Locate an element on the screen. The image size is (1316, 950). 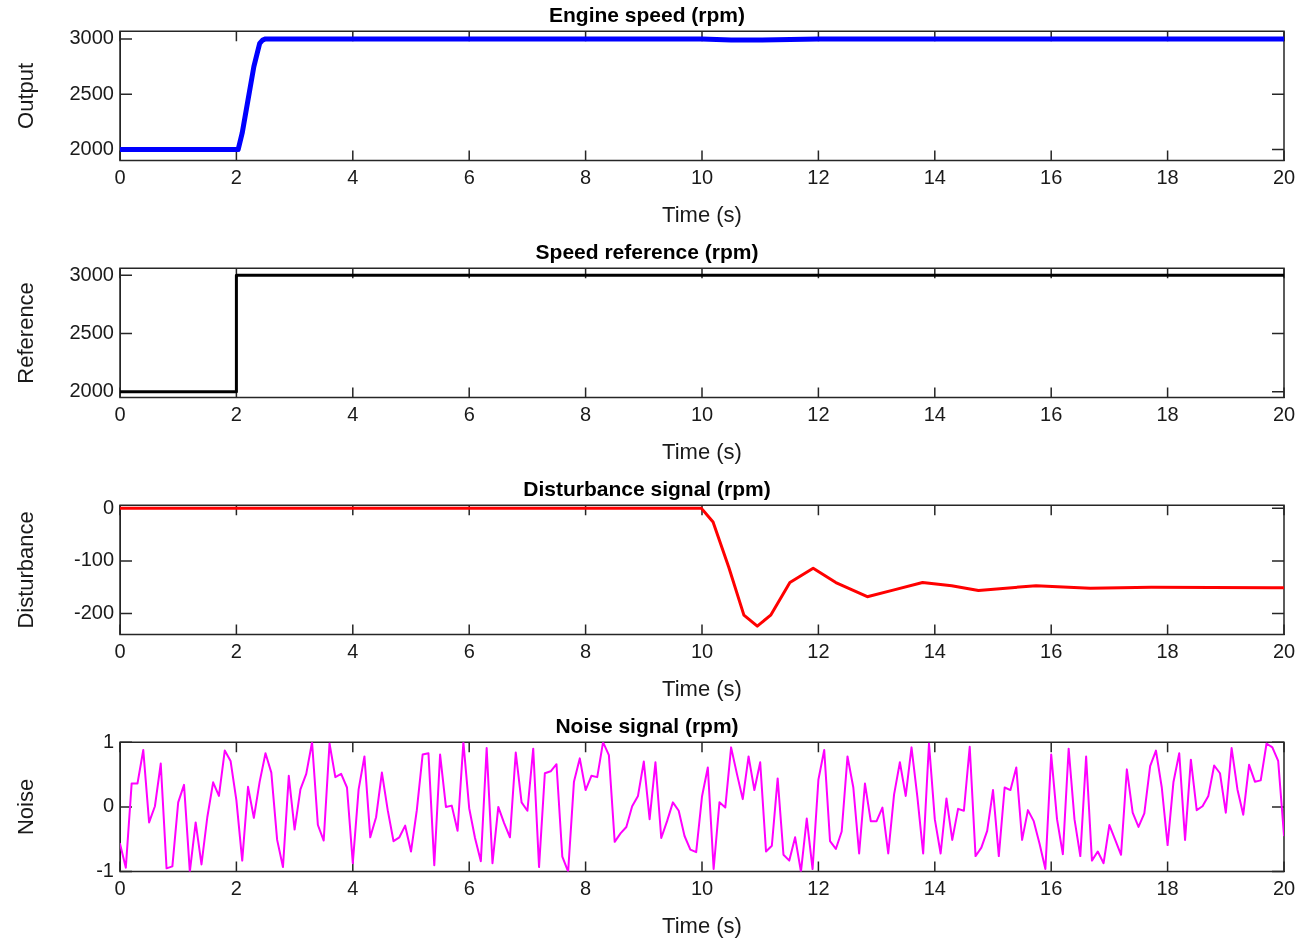
chart-title: Engine speed (rpm) is located at coordinates (647, 15).